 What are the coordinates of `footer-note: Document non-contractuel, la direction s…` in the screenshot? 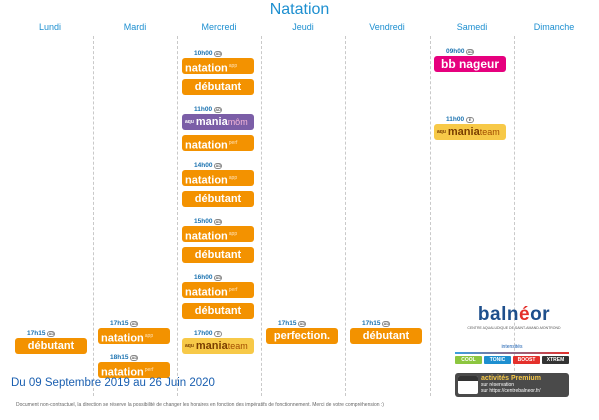 It's located at (200, 405).